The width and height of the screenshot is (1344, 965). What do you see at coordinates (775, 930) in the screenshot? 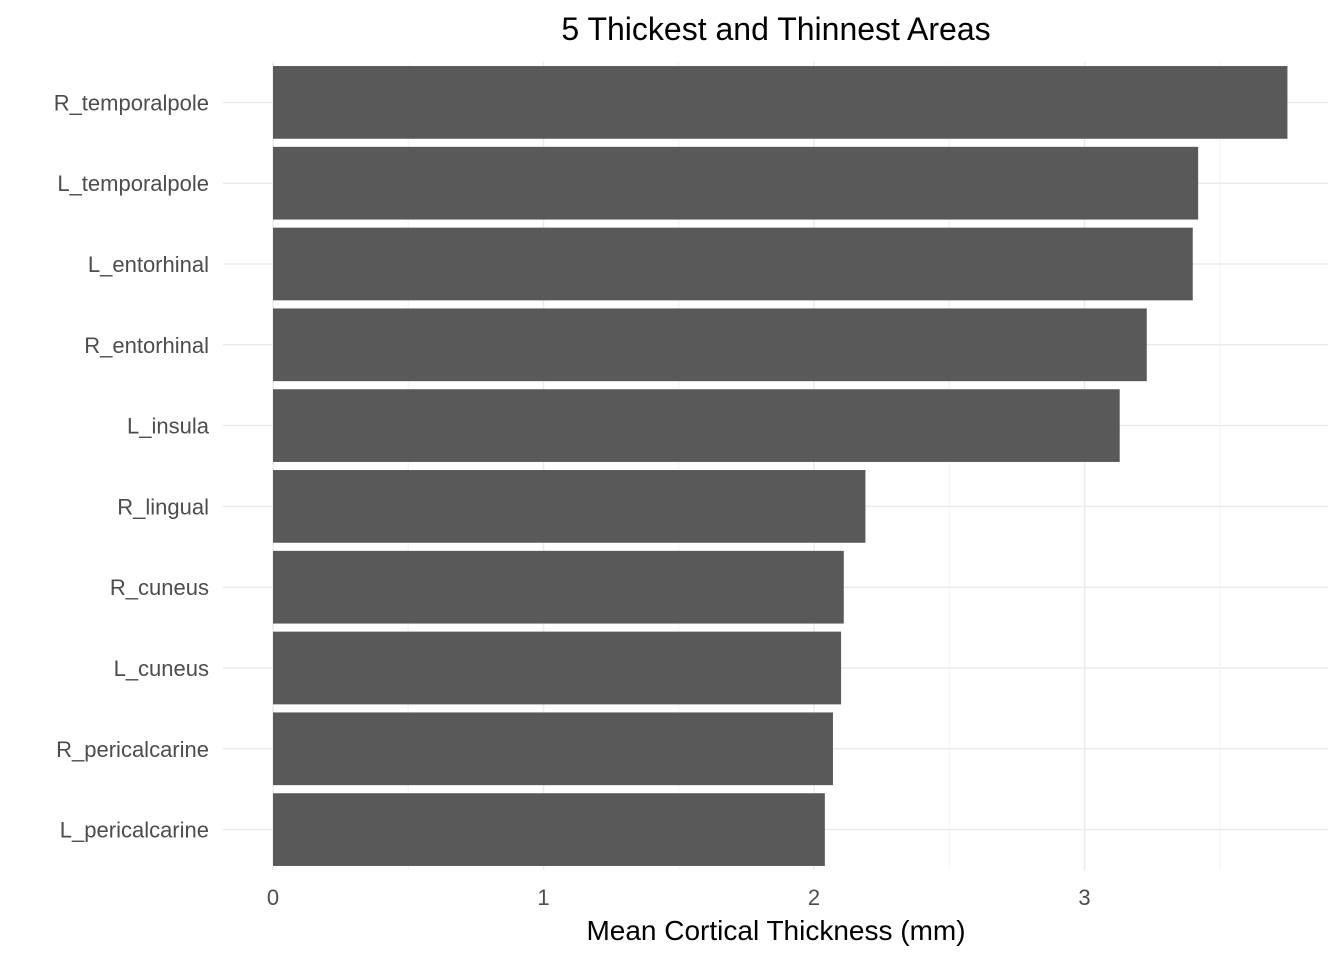
I see `x-axis-label: Mean Cortical Thickness (mm)` at bounding box center [775, 930].